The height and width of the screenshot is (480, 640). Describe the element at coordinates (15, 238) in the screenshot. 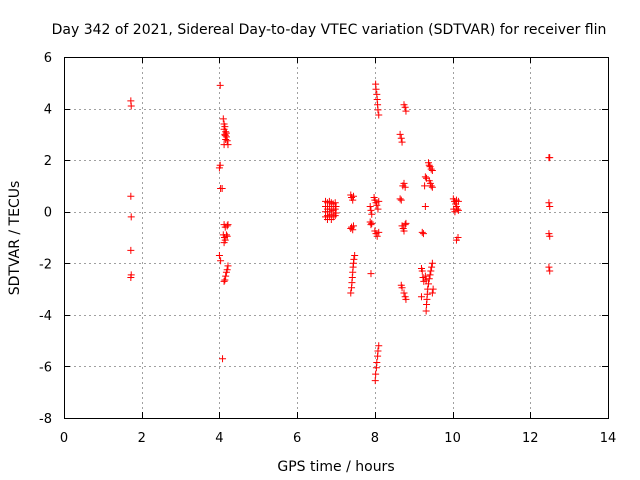

I see `y-axis-label: SDTVAR / TECUs` at that location.